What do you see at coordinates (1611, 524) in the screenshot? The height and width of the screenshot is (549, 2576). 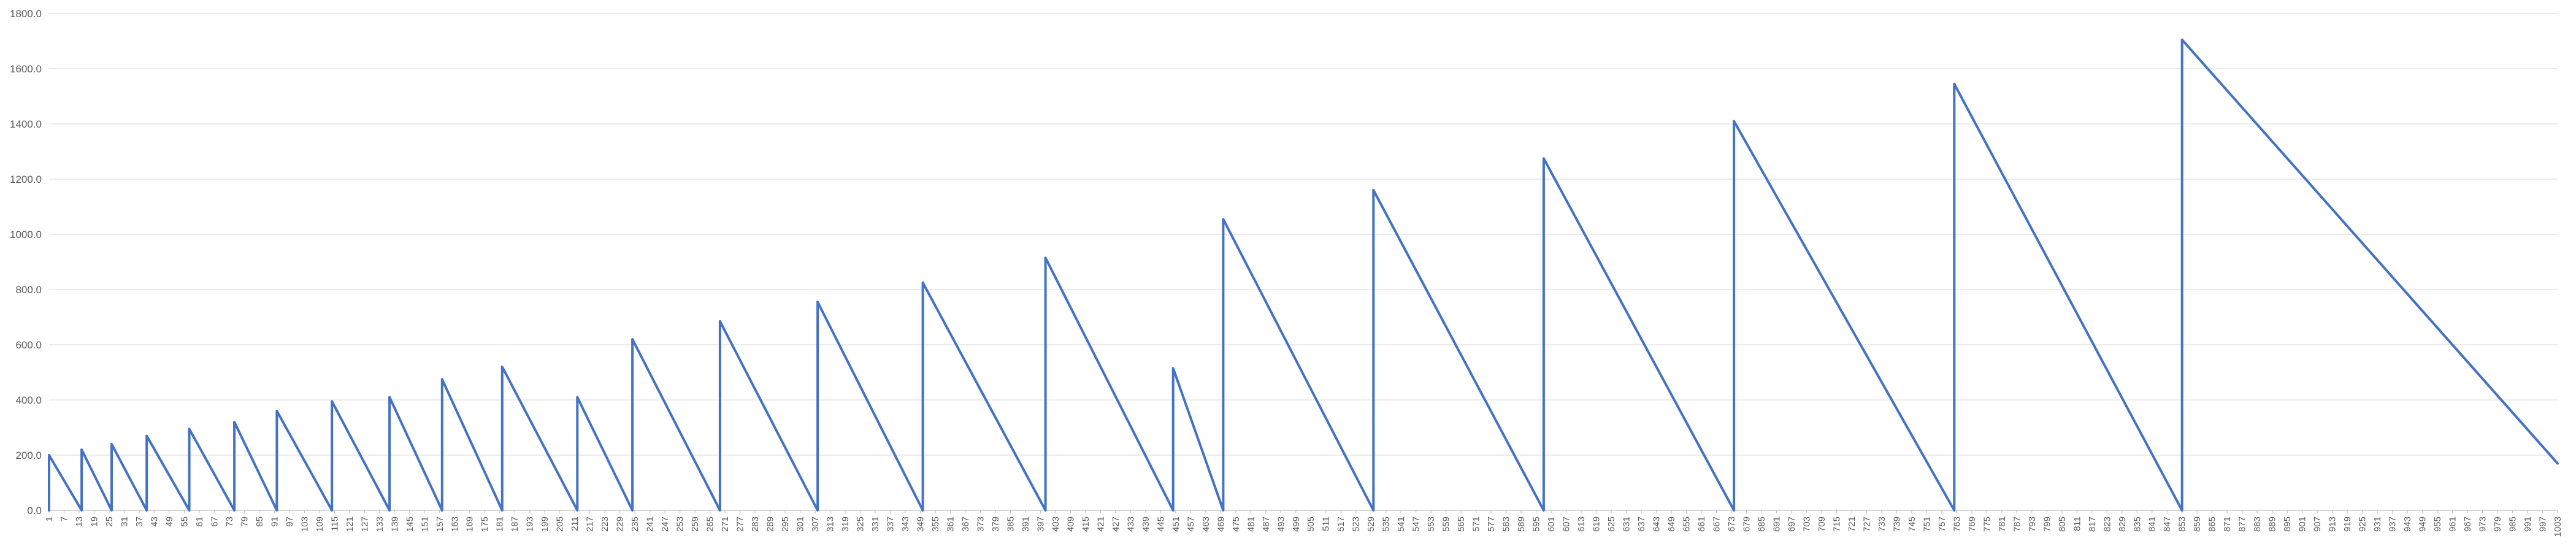 I see `xtick-label: 625` at bounding box center [1611, 524].